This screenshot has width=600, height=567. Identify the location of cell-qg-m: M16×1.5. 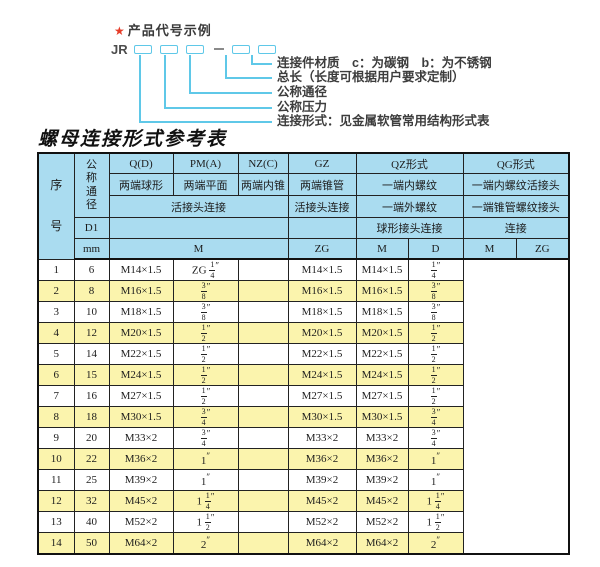
(382, 291).